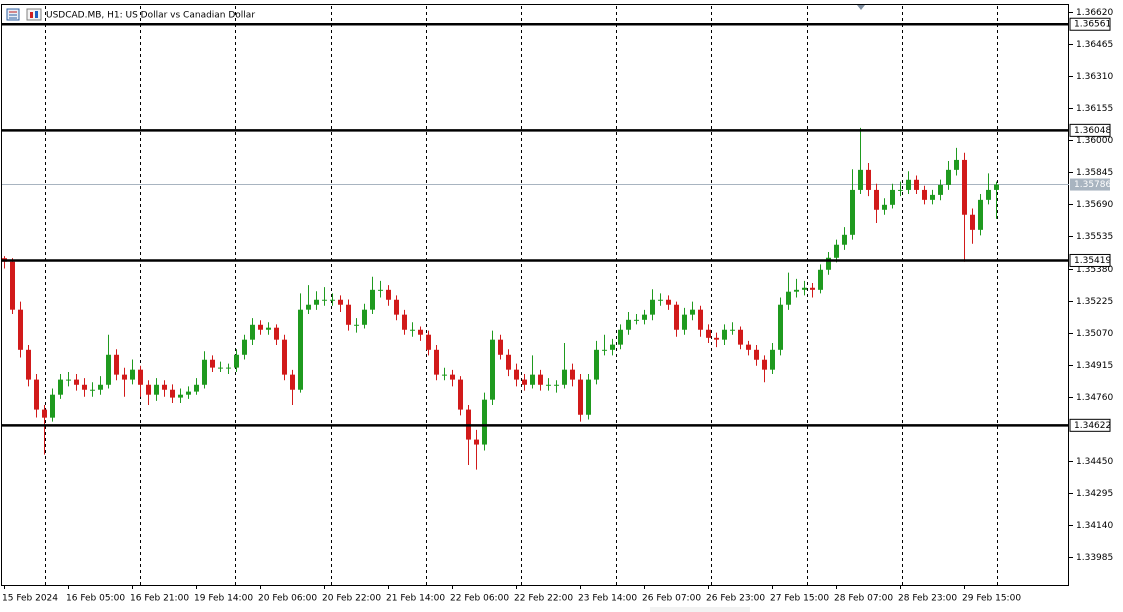 The height and width of the screenshot is (612, 1123). Describe the element at coordinates (735, 599) in the screenshot. I see `x-tick-label: 26 Feb 23:00` at that location.